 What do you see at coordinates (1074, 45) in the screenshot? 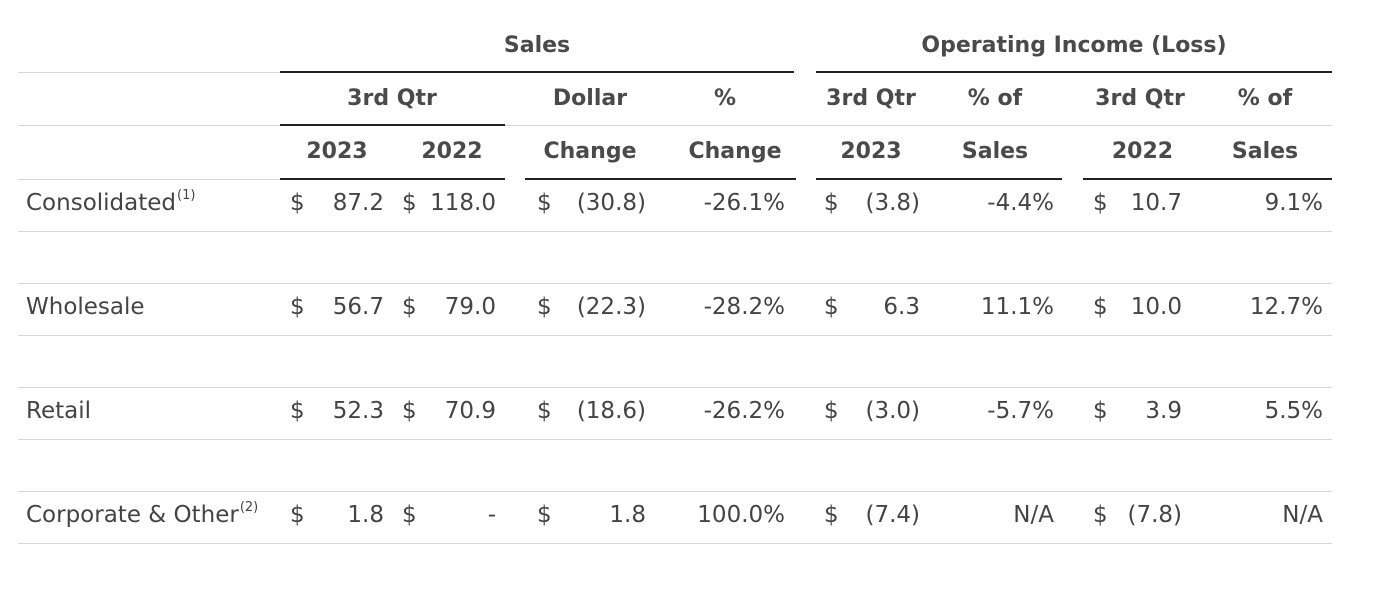
I see `operating-income-group-header: Operating Income (Loss)` at bounding box center [1074, 45].